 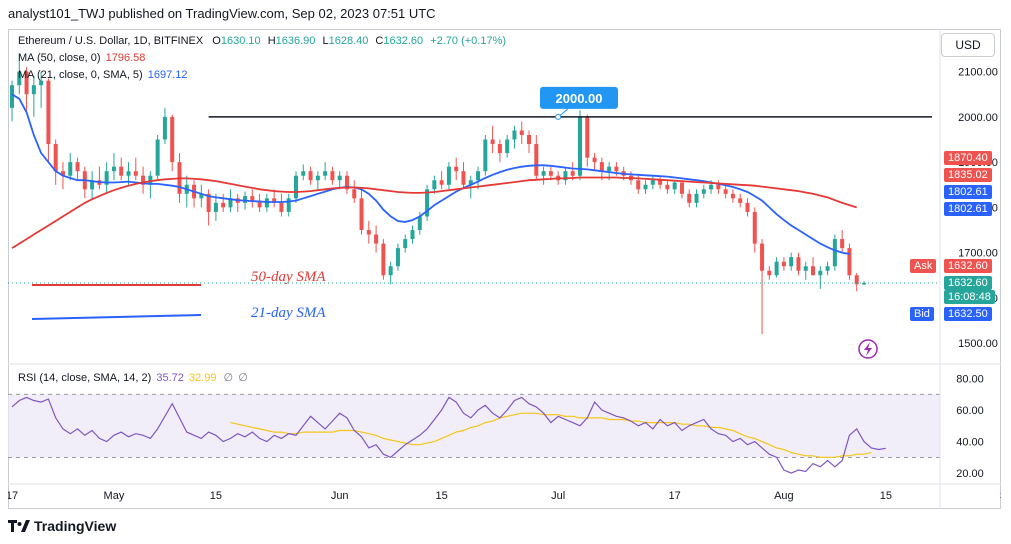 I want to click on close-label: C, so click(x=379, y=41).